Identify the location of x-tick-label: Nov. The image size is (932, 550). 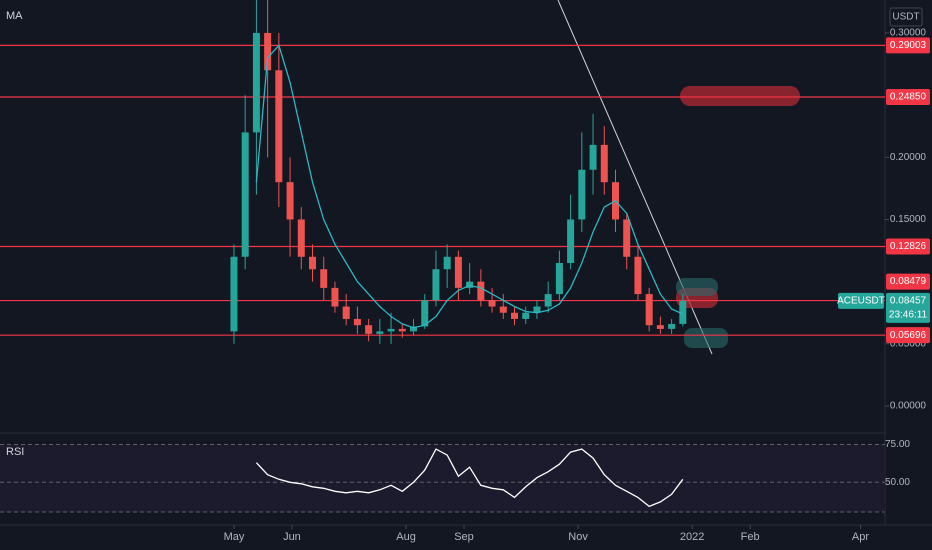
(578, 537).